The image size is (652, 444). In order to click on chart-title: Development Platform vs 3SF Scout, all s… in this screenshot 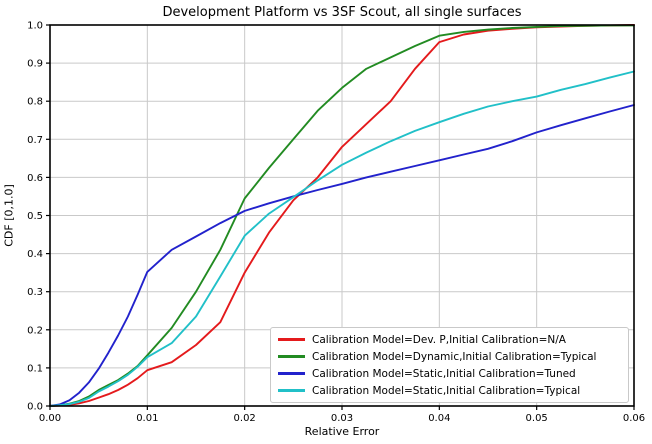, I will do `click(342, 12)`.